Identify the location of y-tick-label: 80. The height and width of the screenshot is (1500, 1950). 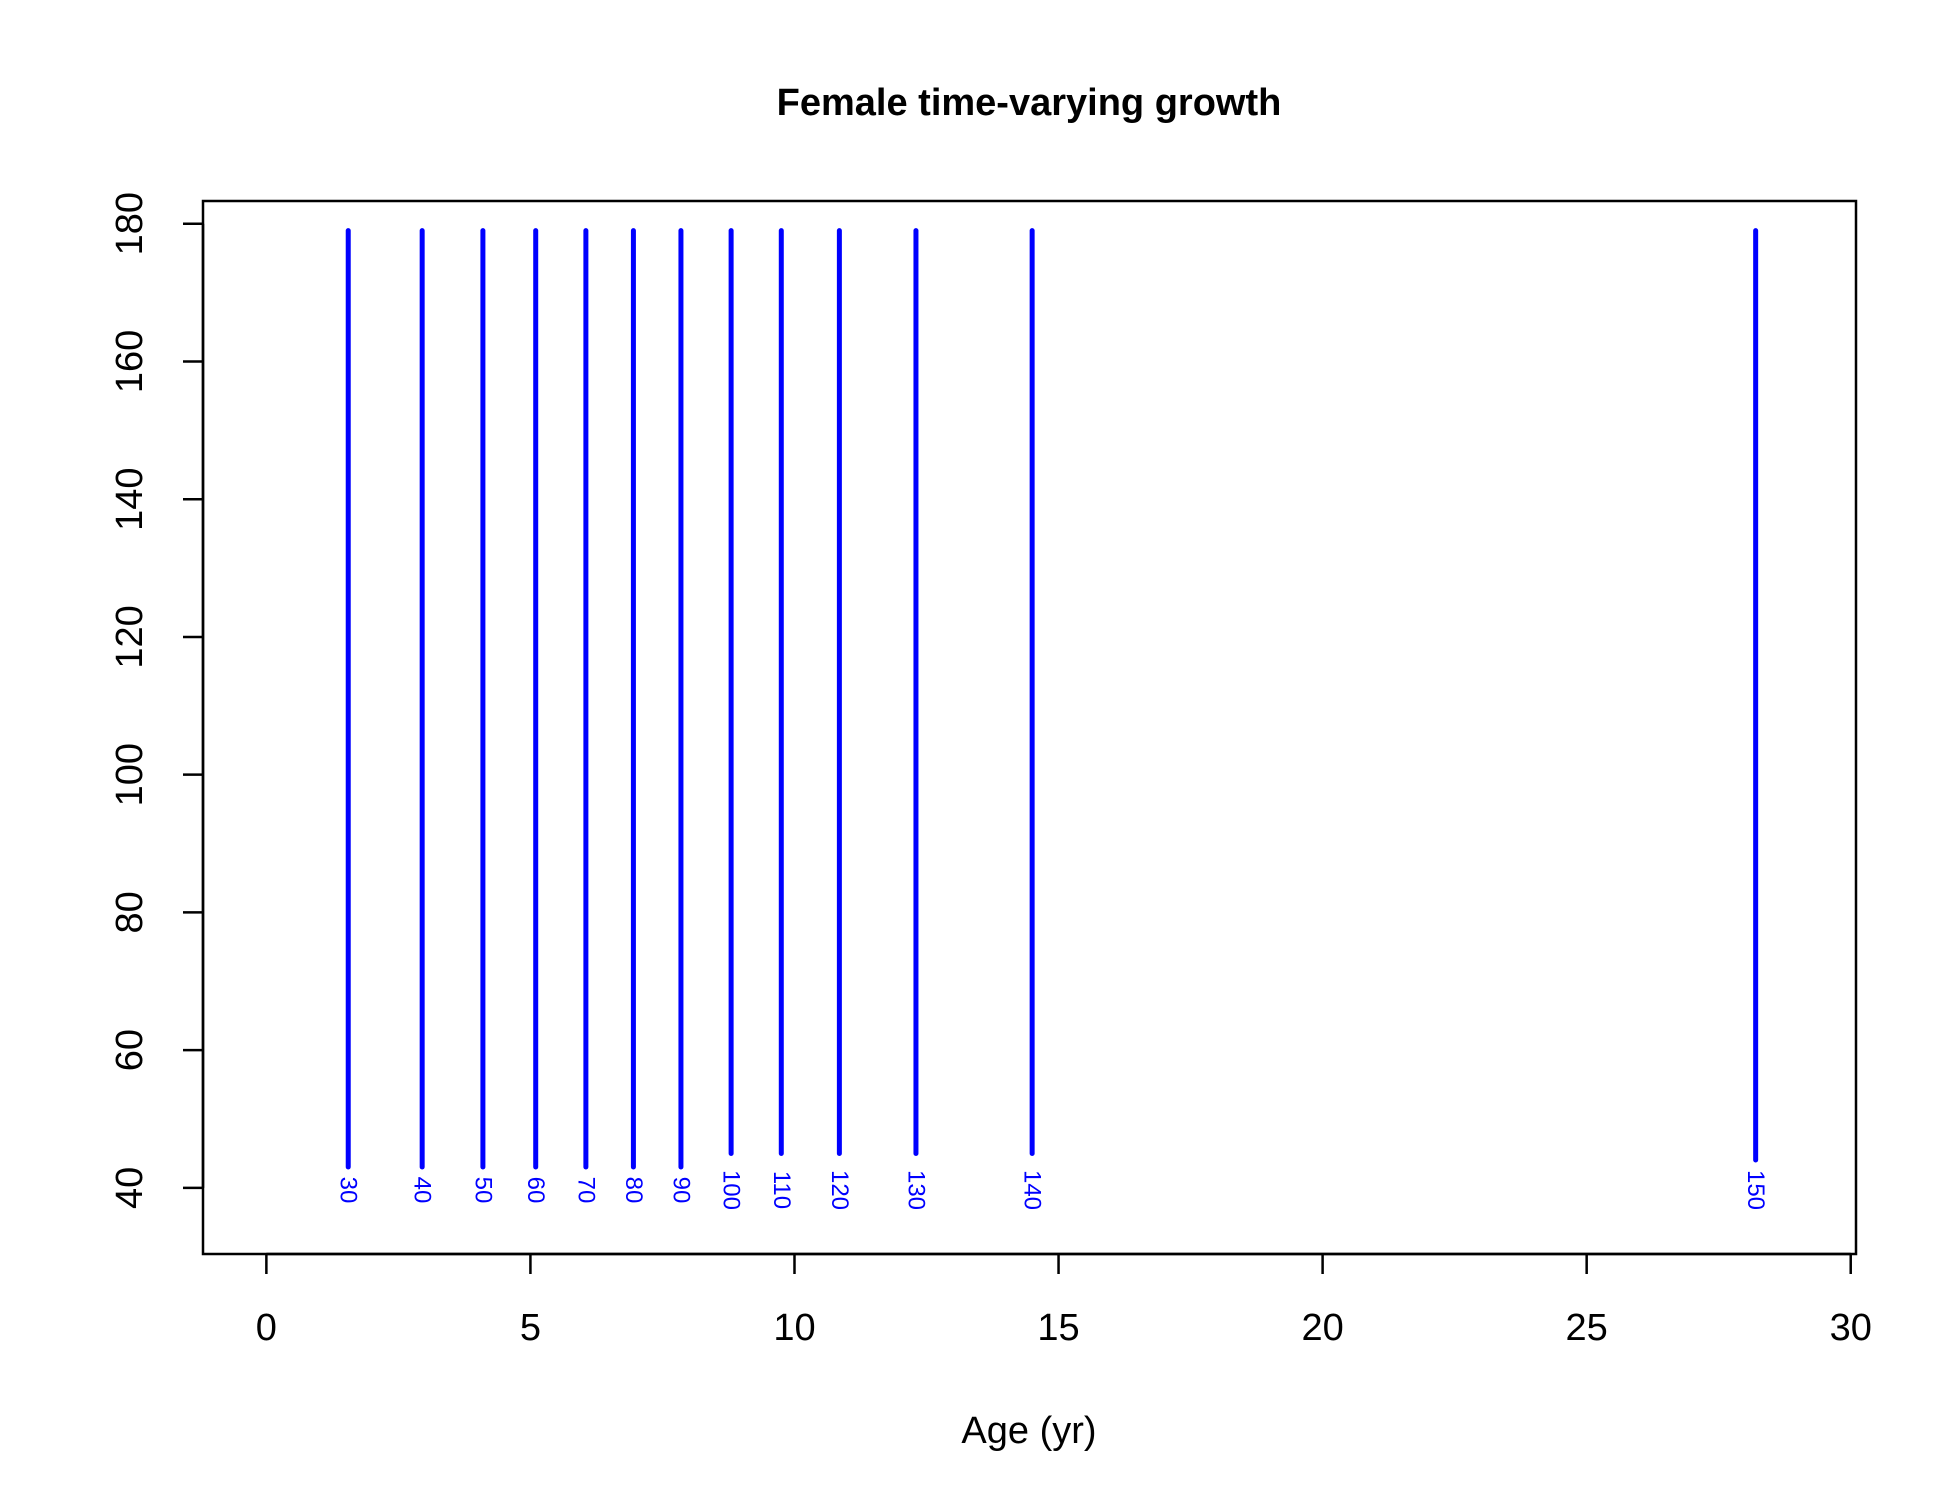
(130, 912).